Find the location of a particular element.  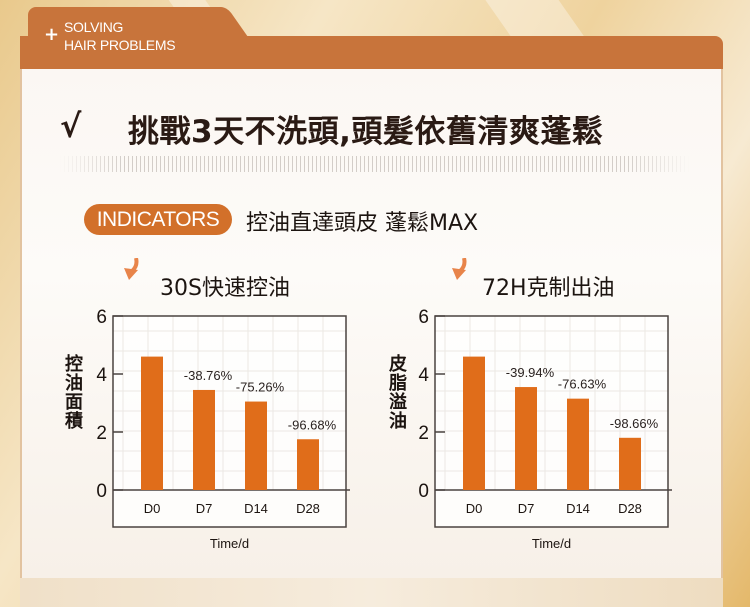

y-axis-label-left: 控油面積 is located at coordinates (72, 392).